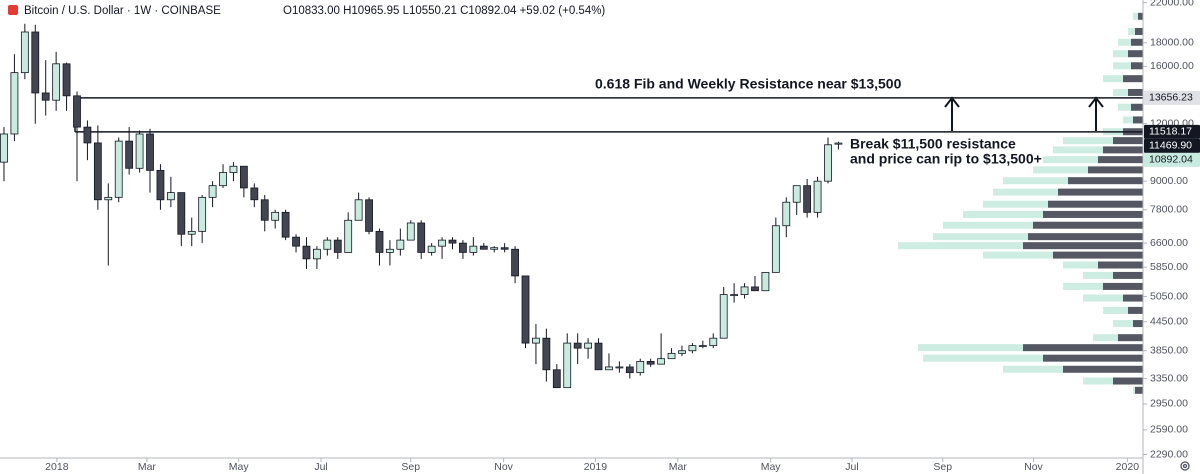 This screenshot has width=1200, height=474. Describe the element at coordinates (122, 11) in the screenshot. I see `symbol-title: Bitcoin / U.S. Dollar · 1W · COINBASE` at that location.